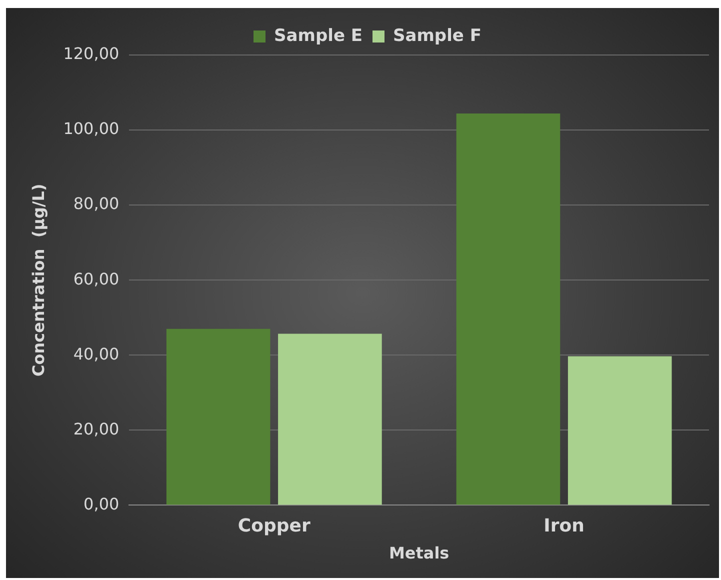 This screenshot has height=580, width=721. What do you see at coordinates (102, 504) in the screenshot?
I see `y-tick-label: 0,00` at bounding box center [102, 504].